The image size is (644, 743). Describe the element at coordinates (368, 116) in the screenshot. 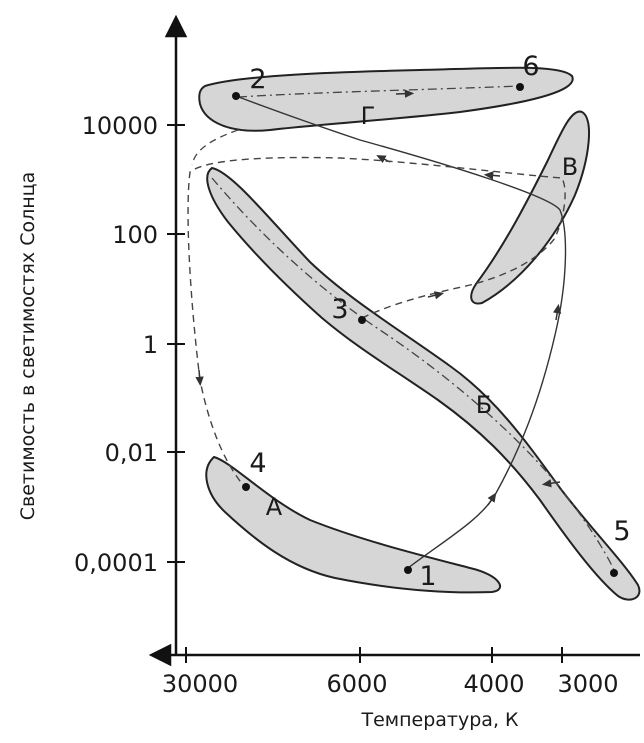

I see `region-g-label: Г` at that location.